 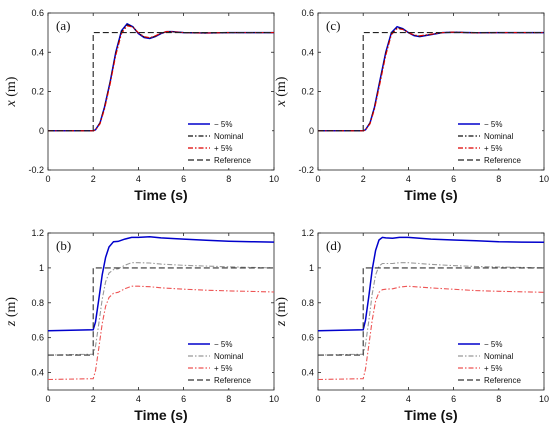 I want to click on panel-label: (d), so click(x=333, y=245).